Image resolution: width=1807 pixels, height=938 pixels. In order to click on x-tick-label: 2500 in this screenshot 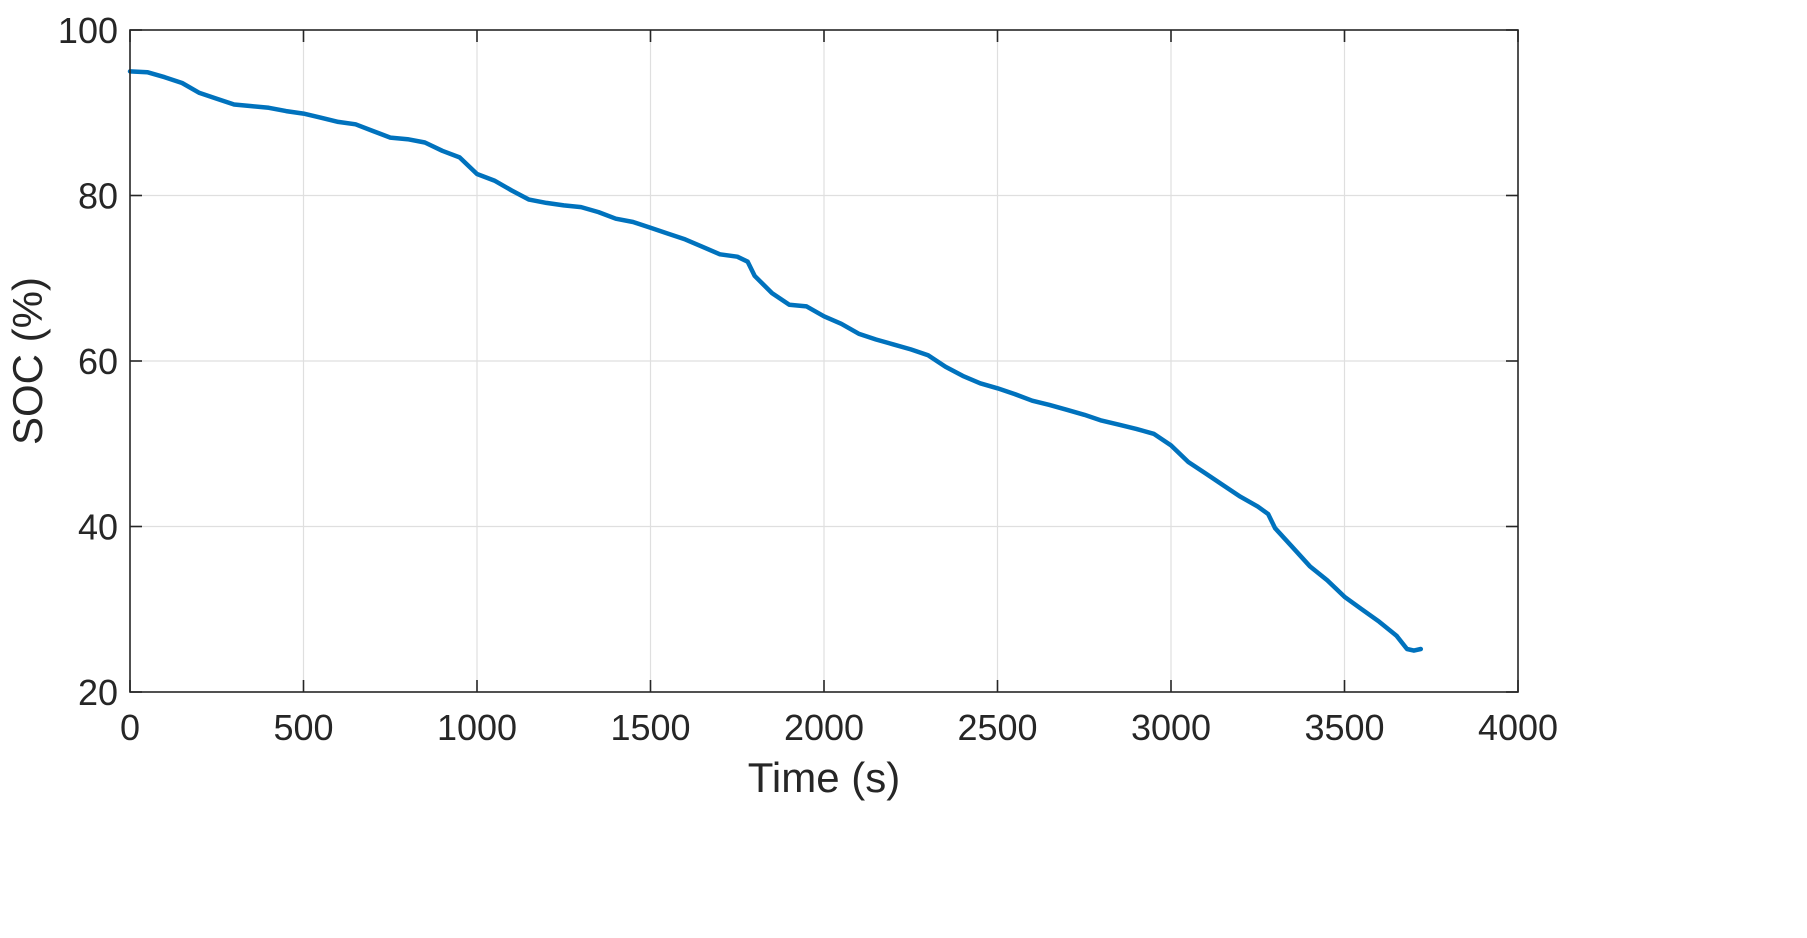, I will do `click(997, 727)`.